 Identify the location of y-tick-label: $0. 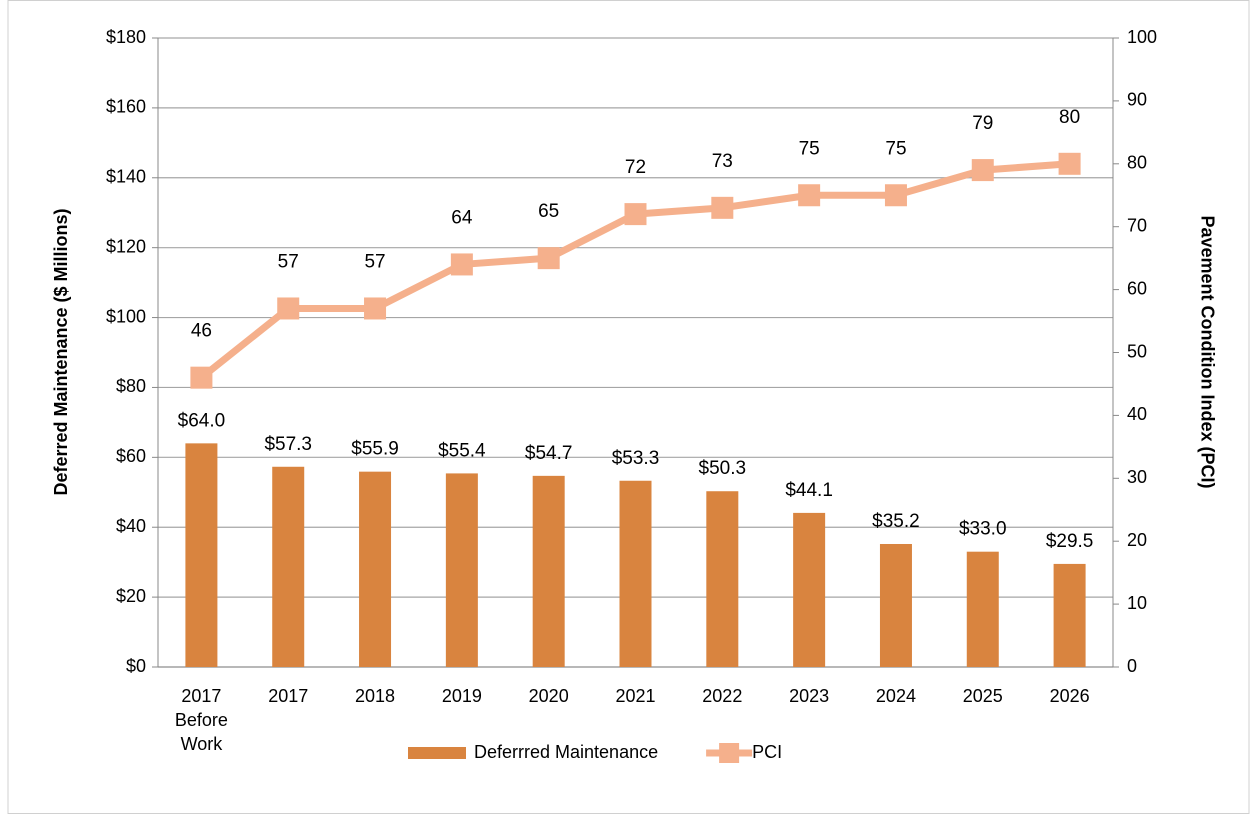
(136, 666).